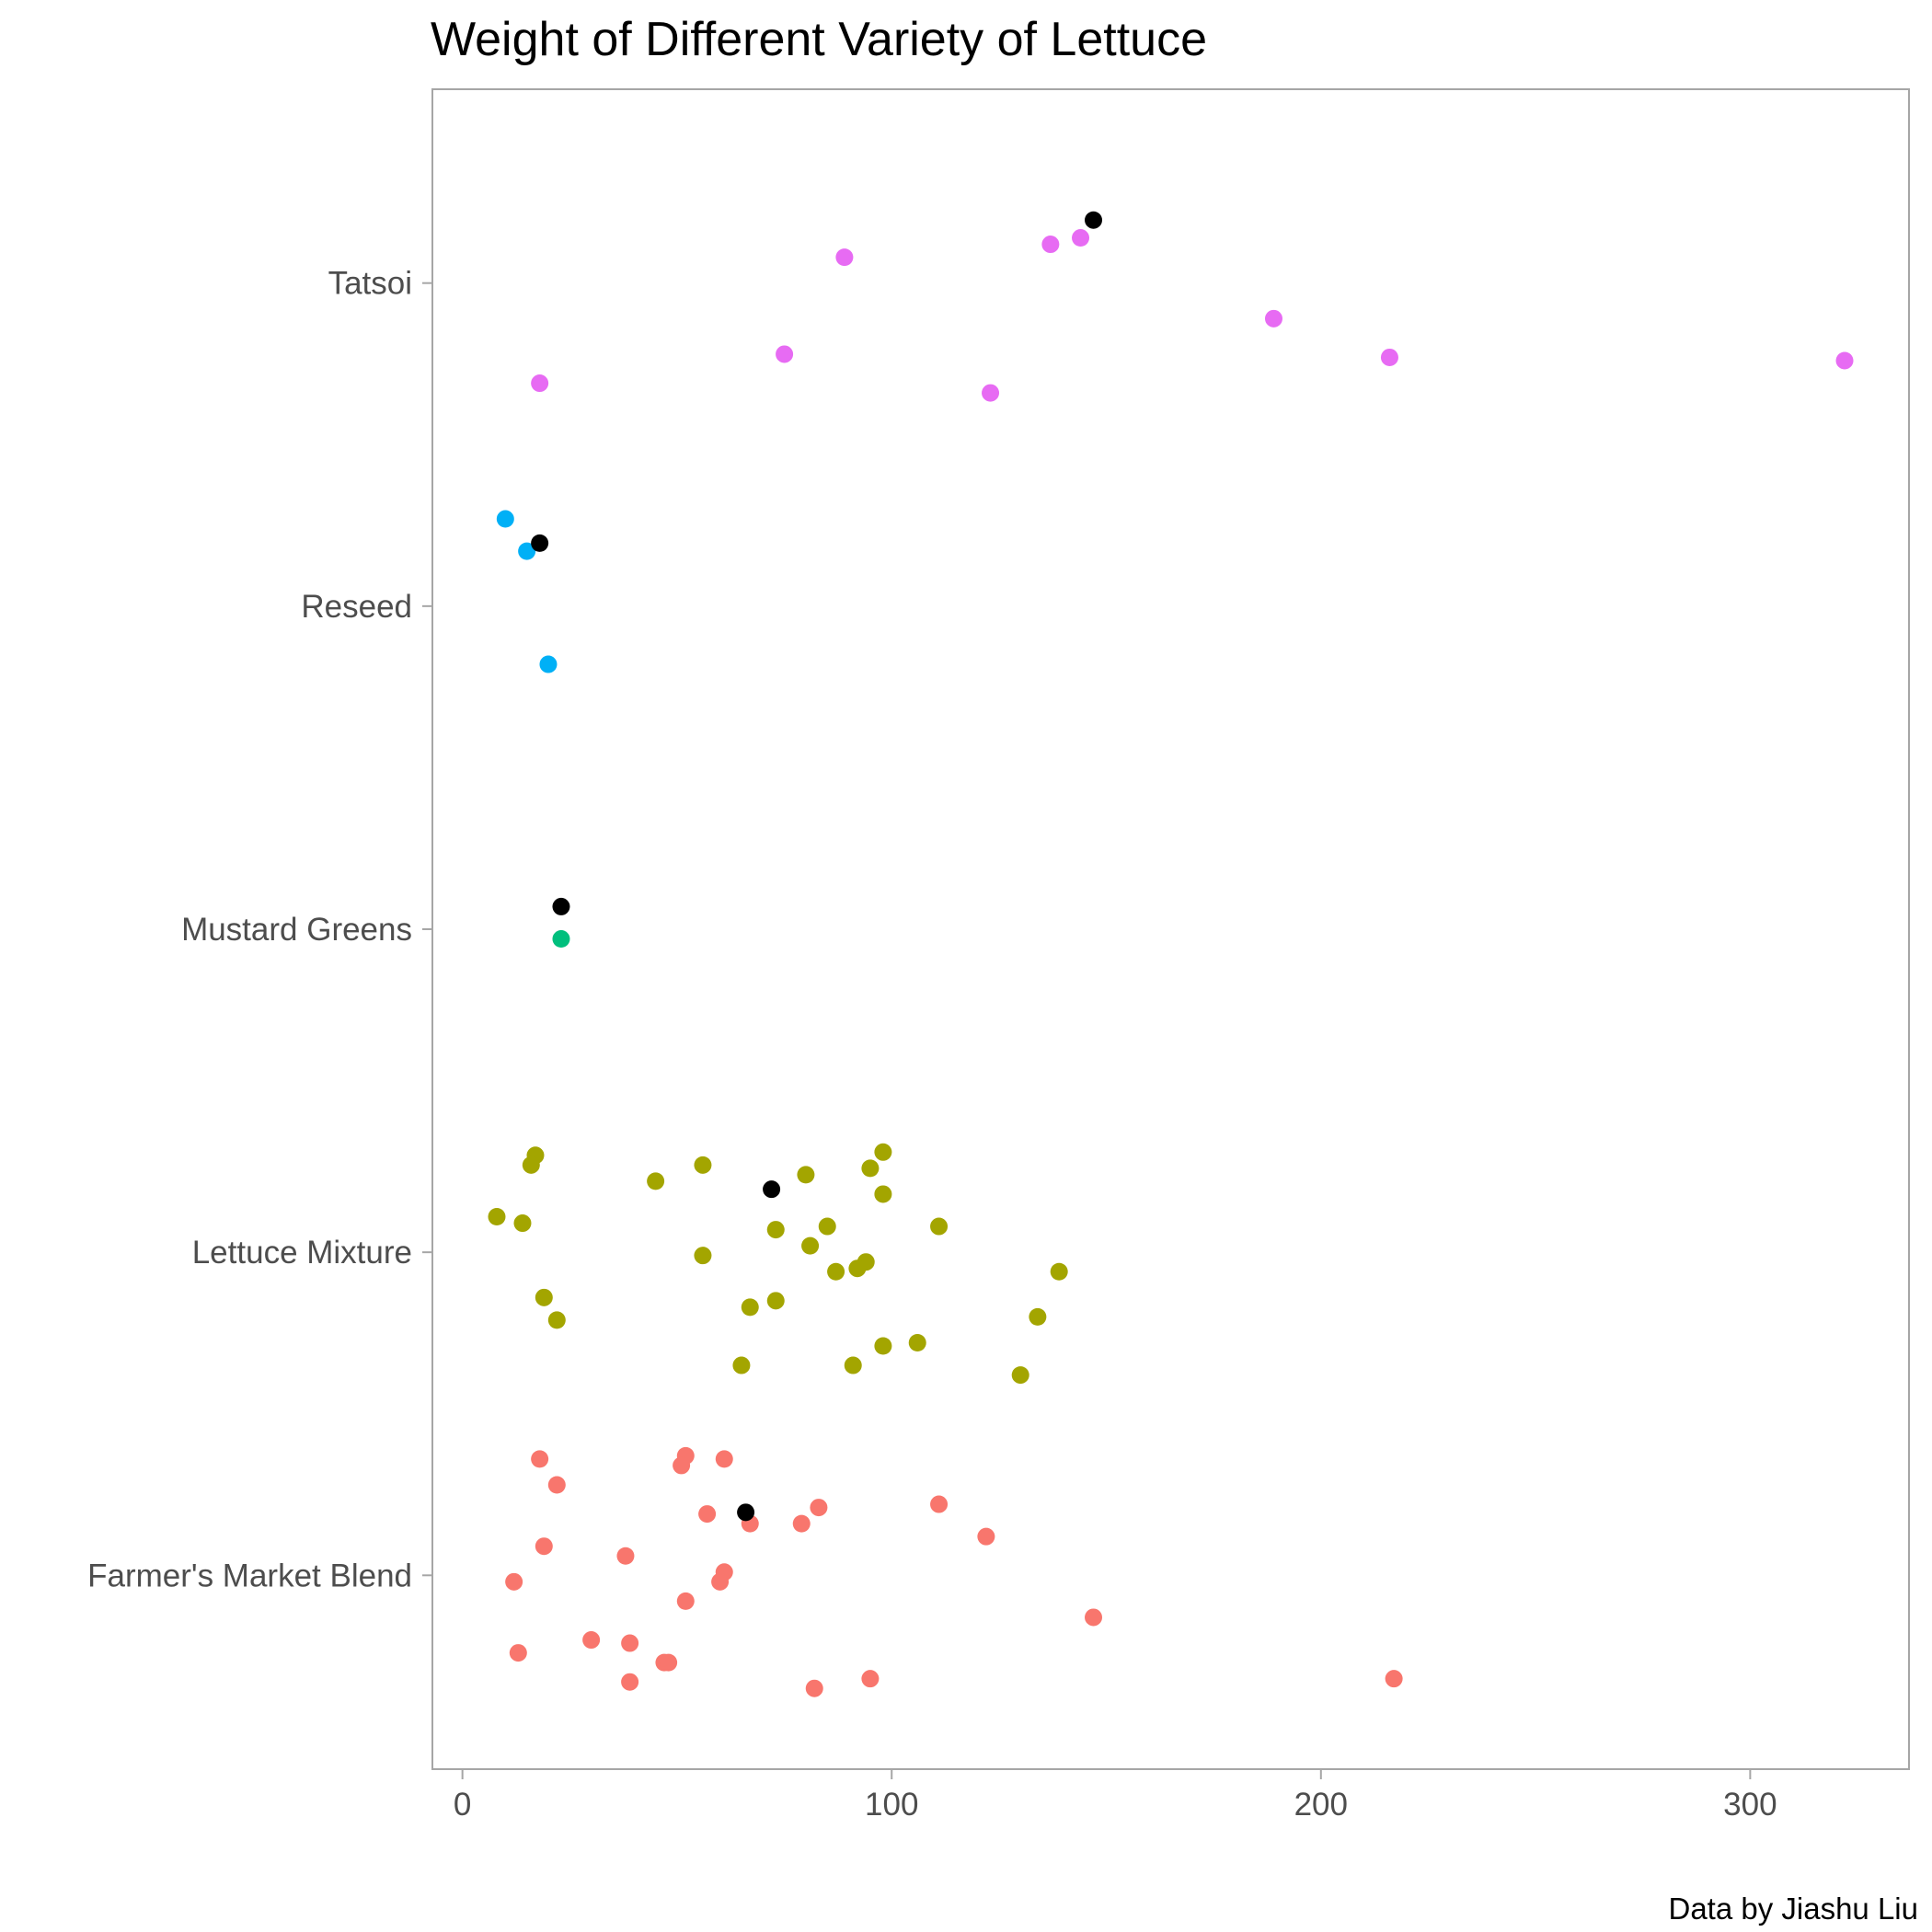 The height and width of the screenshot is (1932, 1932). What do you see at coordinates (527, 591) in the screenshot?
I see `series-reseed` at bounding box center [527, 591].